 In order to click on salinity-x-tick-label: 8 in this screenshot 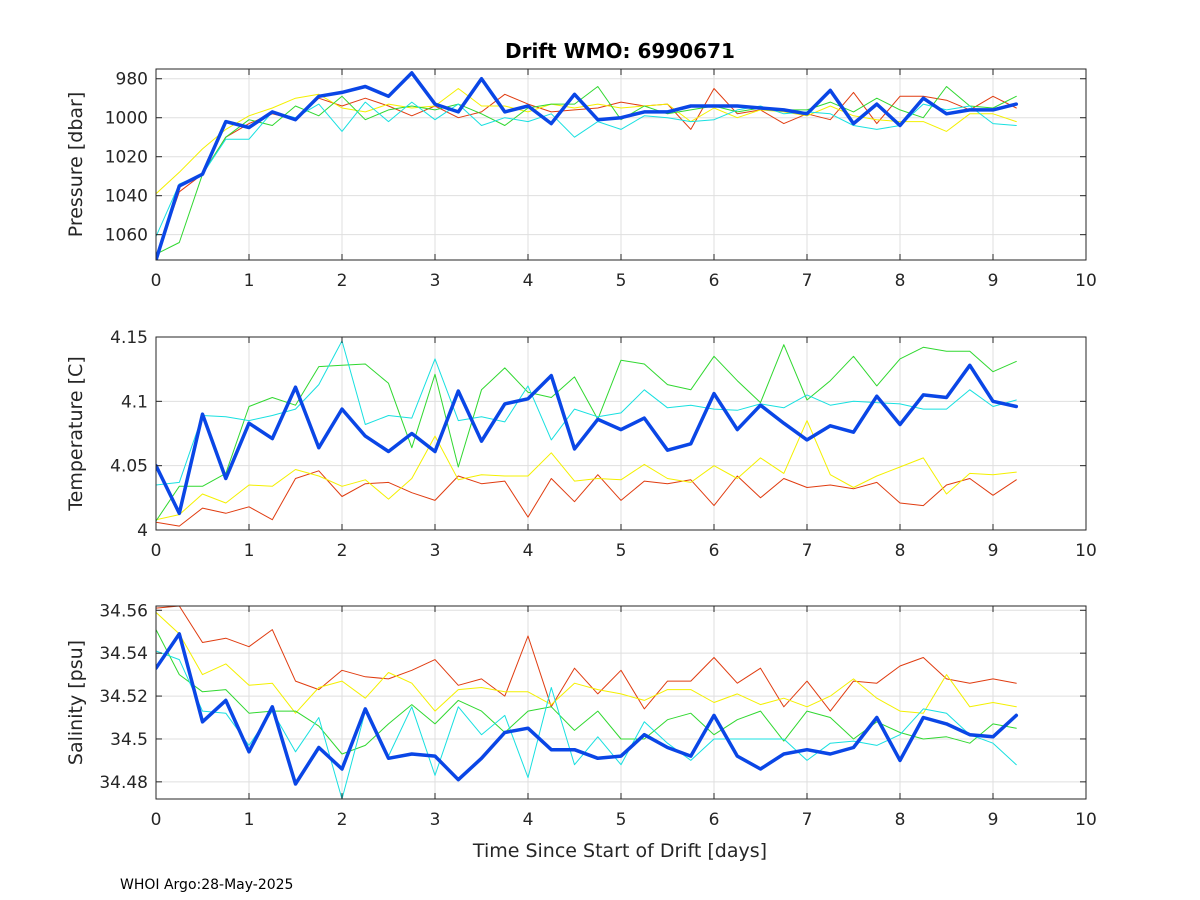, I will do `click(900, 820)`.